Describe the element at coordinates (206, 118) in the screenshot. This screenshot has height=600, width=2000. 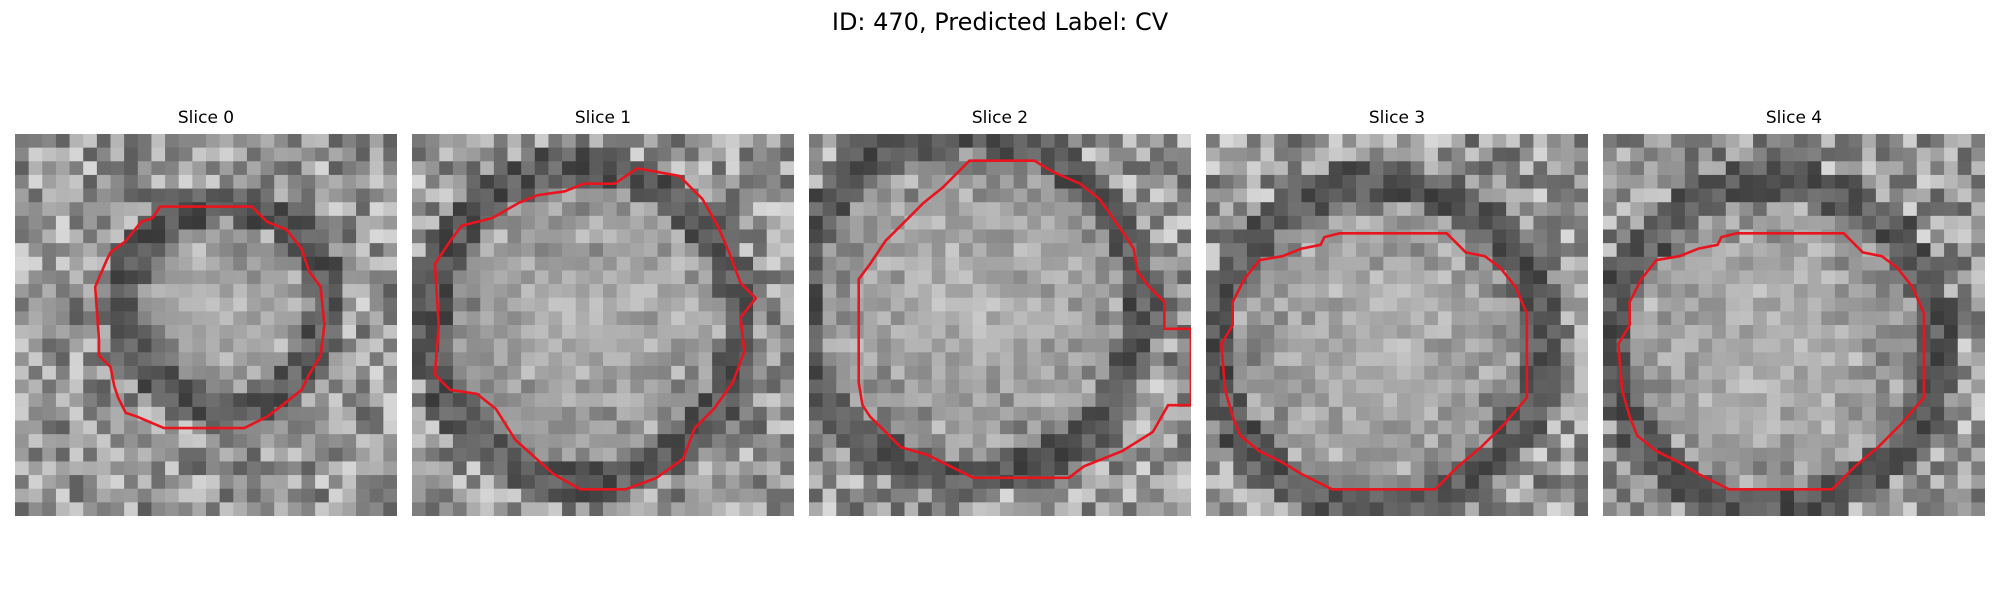
I see `slice-title: Slice 0` at that location.